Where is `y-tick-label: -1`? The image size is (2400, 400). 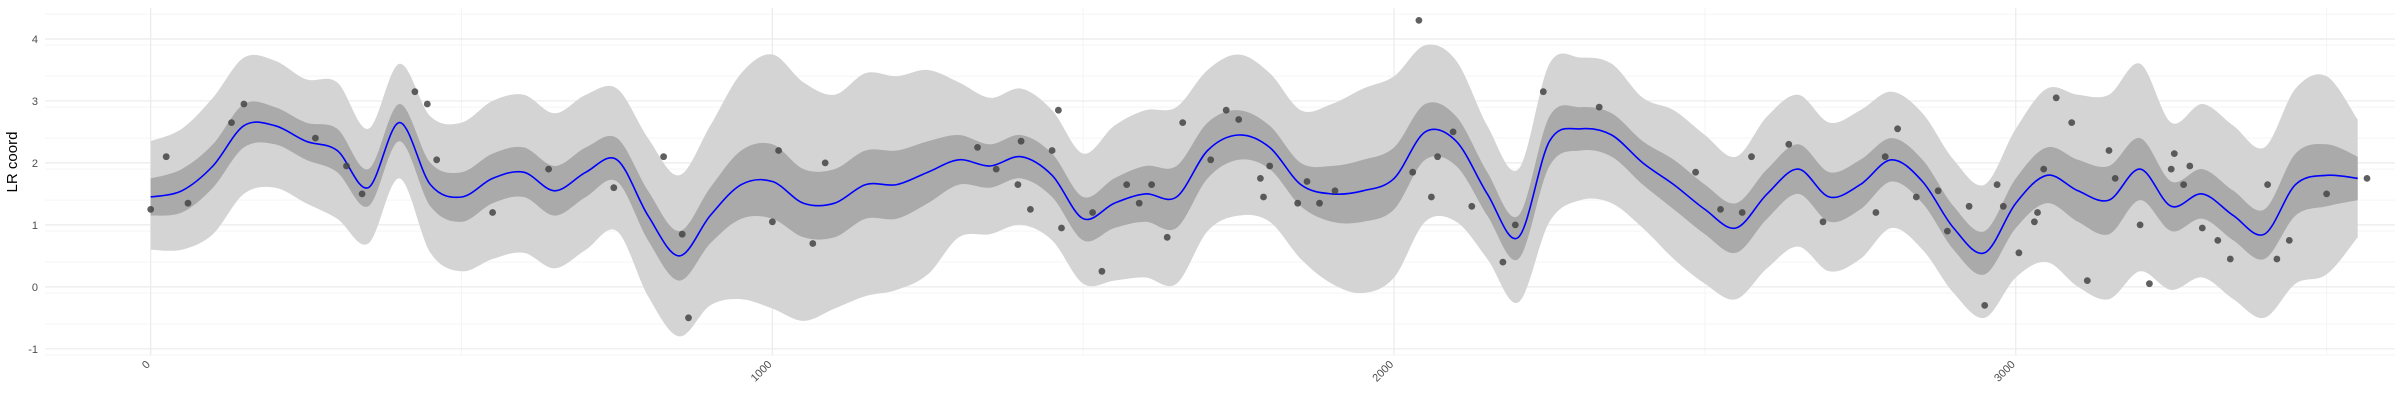
y-tick-label: -1 is located at coordinates (33, 350).